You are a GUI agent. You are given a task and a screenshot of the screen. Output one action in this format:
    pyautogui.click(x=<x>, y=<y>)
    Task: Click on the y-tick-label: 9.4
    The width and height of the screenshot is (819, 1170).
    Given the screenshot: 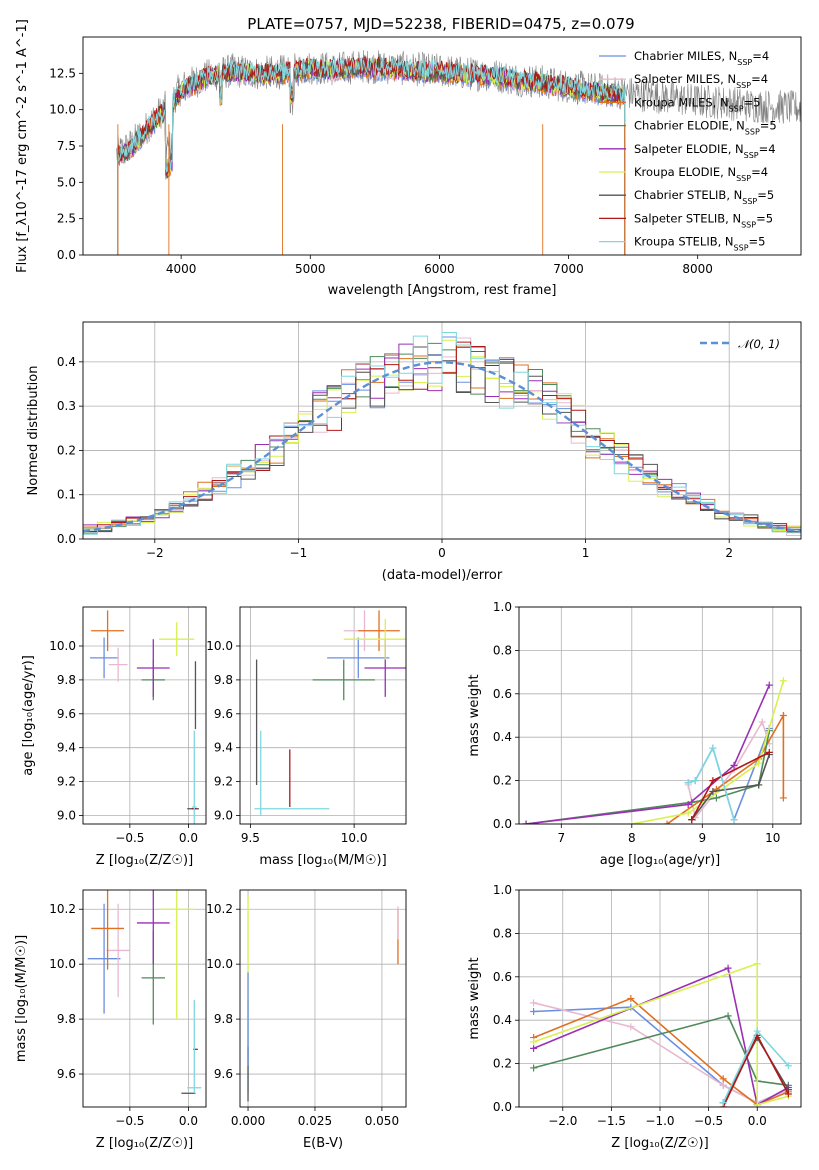 What is the action you would take?
    pyautogui.click(x=223, y=748)
    